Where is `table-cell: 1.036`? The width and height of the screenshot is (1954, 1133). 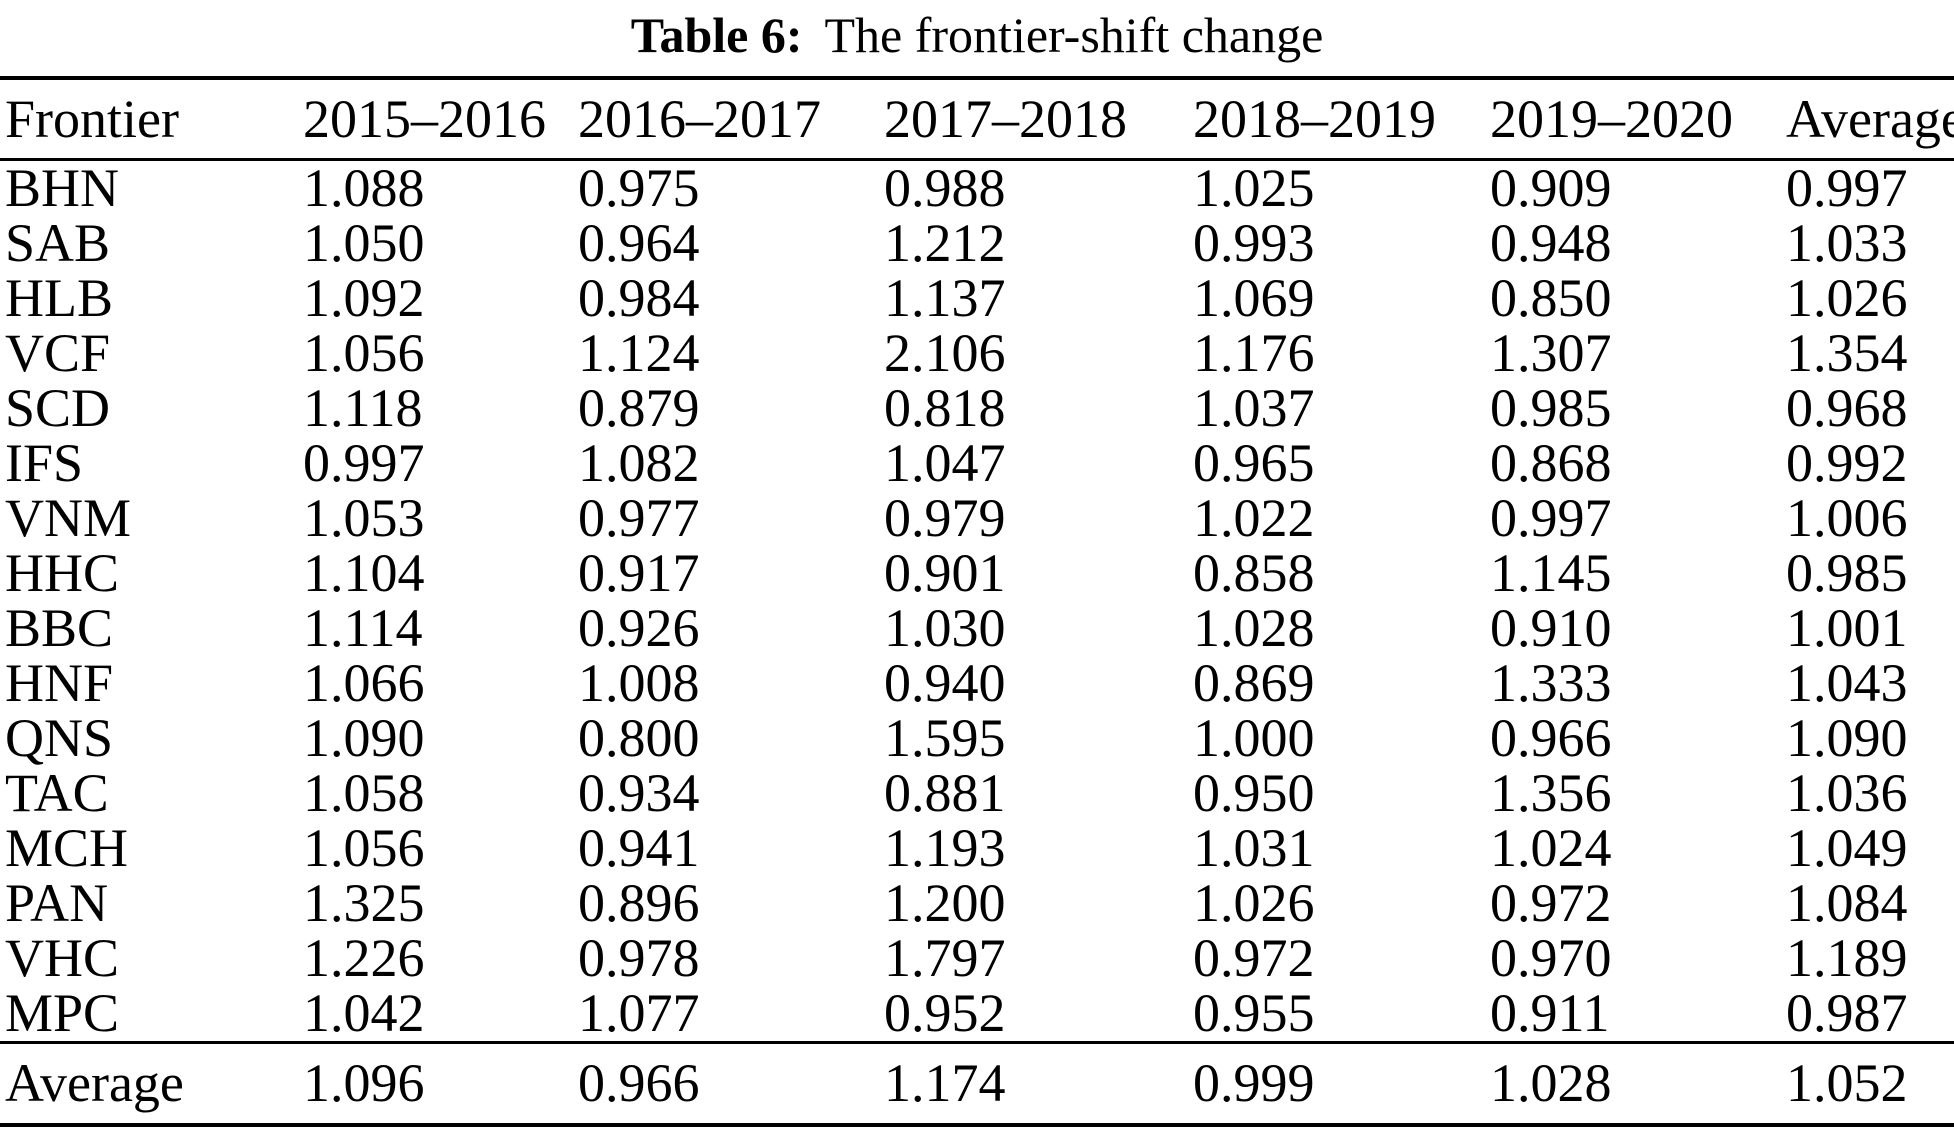 table-cell: 1.036 is located at coordinates (1847, 793).